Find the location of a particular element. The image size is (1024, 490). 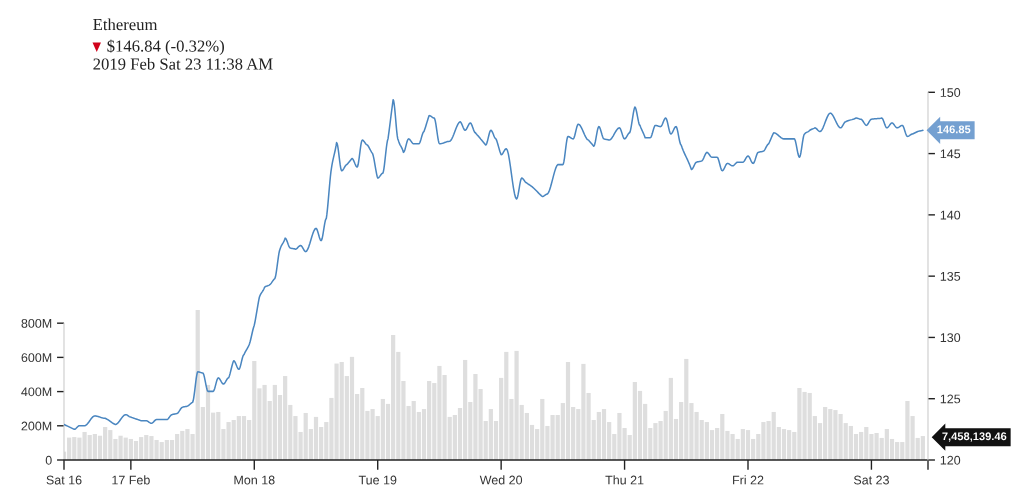

x-tick-label: Sat 23 is located at coordinates (871, 480).